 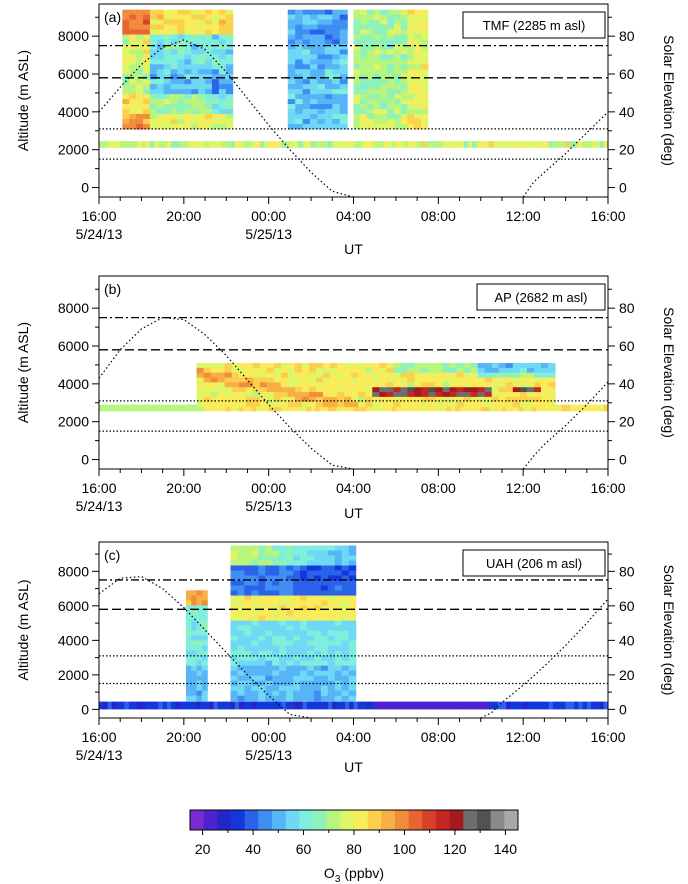 I want to click on panel-b-x-tick-label: 04:00, so click(x=353, y=488).